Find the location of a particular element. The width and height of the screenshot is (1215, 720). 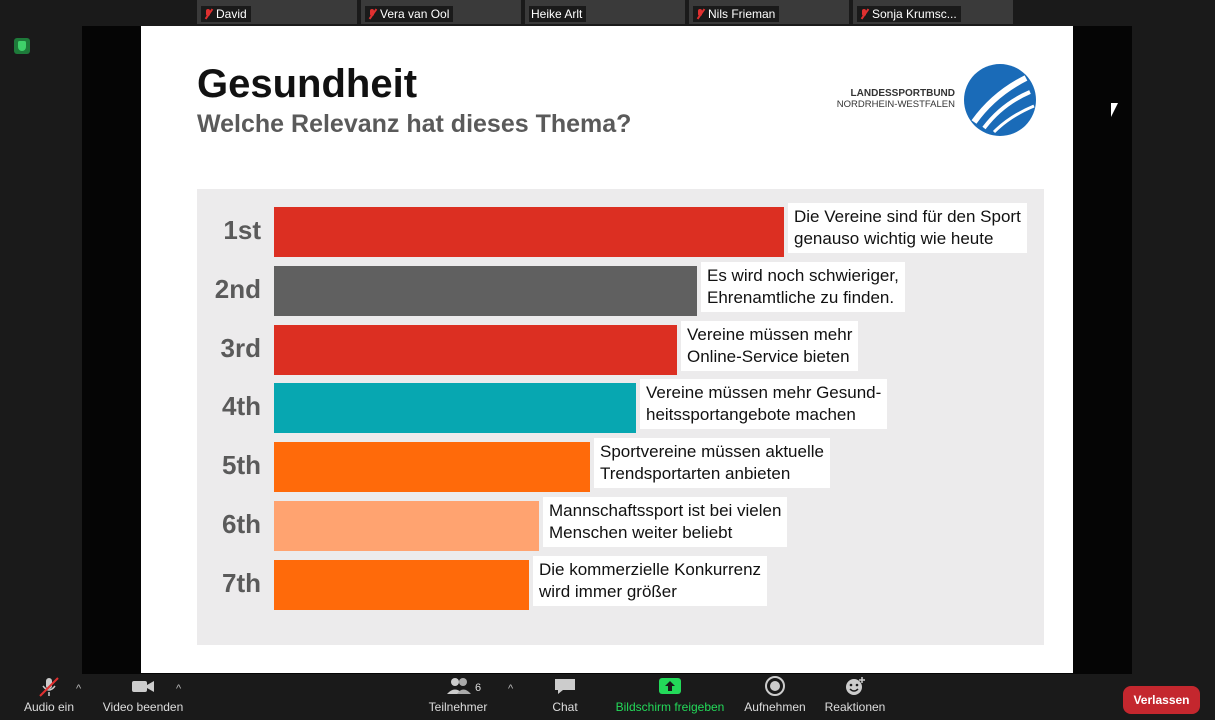

bar-description-line: Mannschaftssport ist bei vielen is located at coordinates (665, 510).